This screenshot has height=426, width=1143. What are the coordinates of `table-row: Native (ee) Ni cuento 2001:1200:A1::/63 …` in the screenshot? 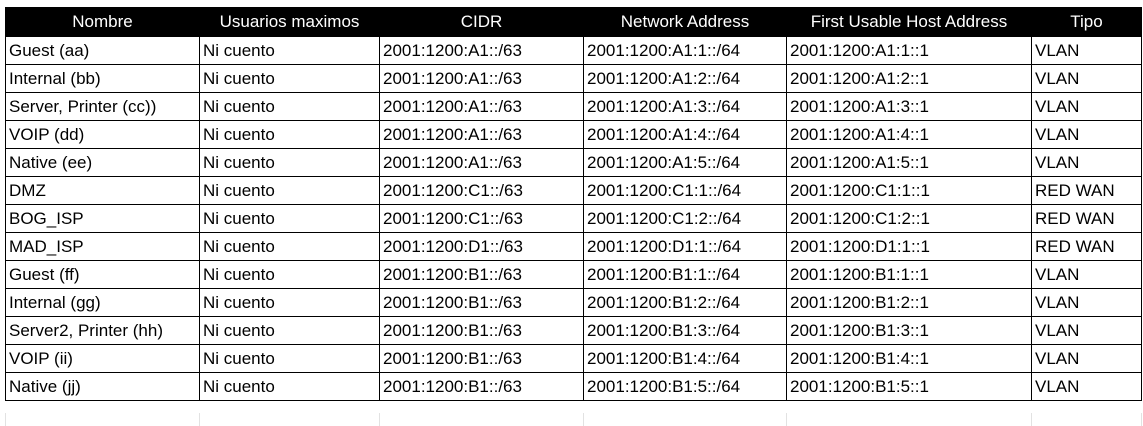 It's located at (573, 162).